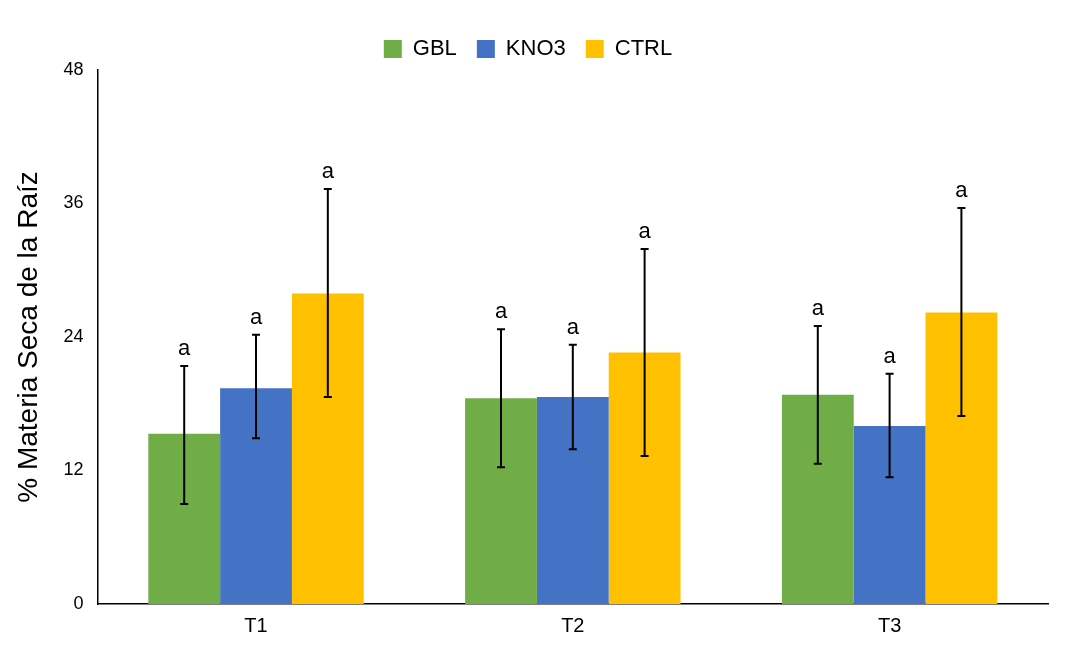  I want to click on legend-label: GBL, so click(434, 48).